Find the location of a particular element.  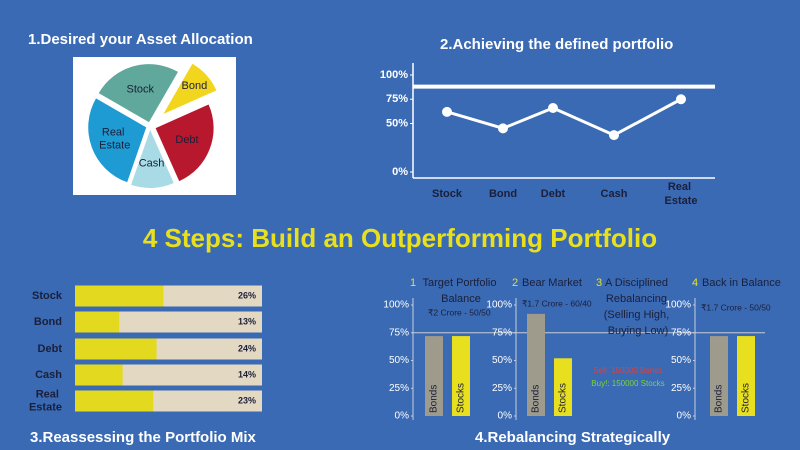

portfolio-line is located at coordinates (564, 117).